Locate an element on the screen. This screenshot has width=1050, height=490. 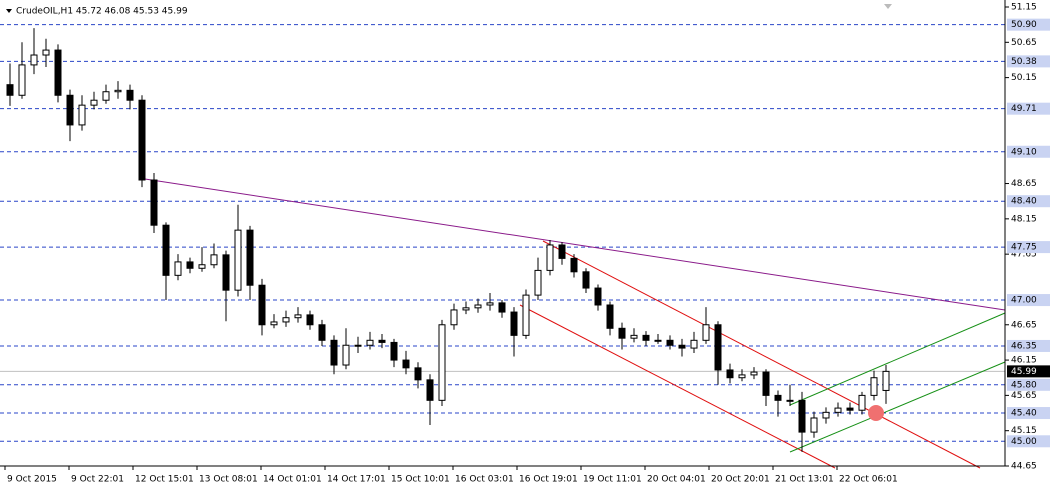
x-tick-label: 14 Oct 17:01 is located at coordinates (356, 480).